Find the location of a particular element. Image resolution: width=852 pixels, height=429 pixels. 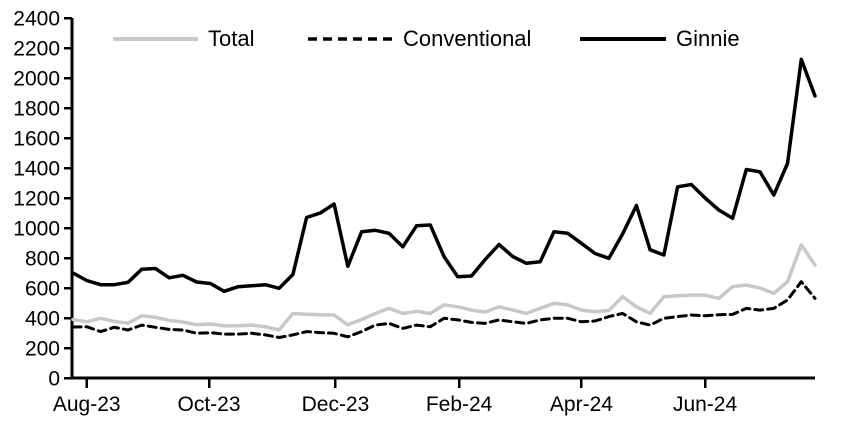

y-tick-label: 1600 is located at coordinates (36, 139).